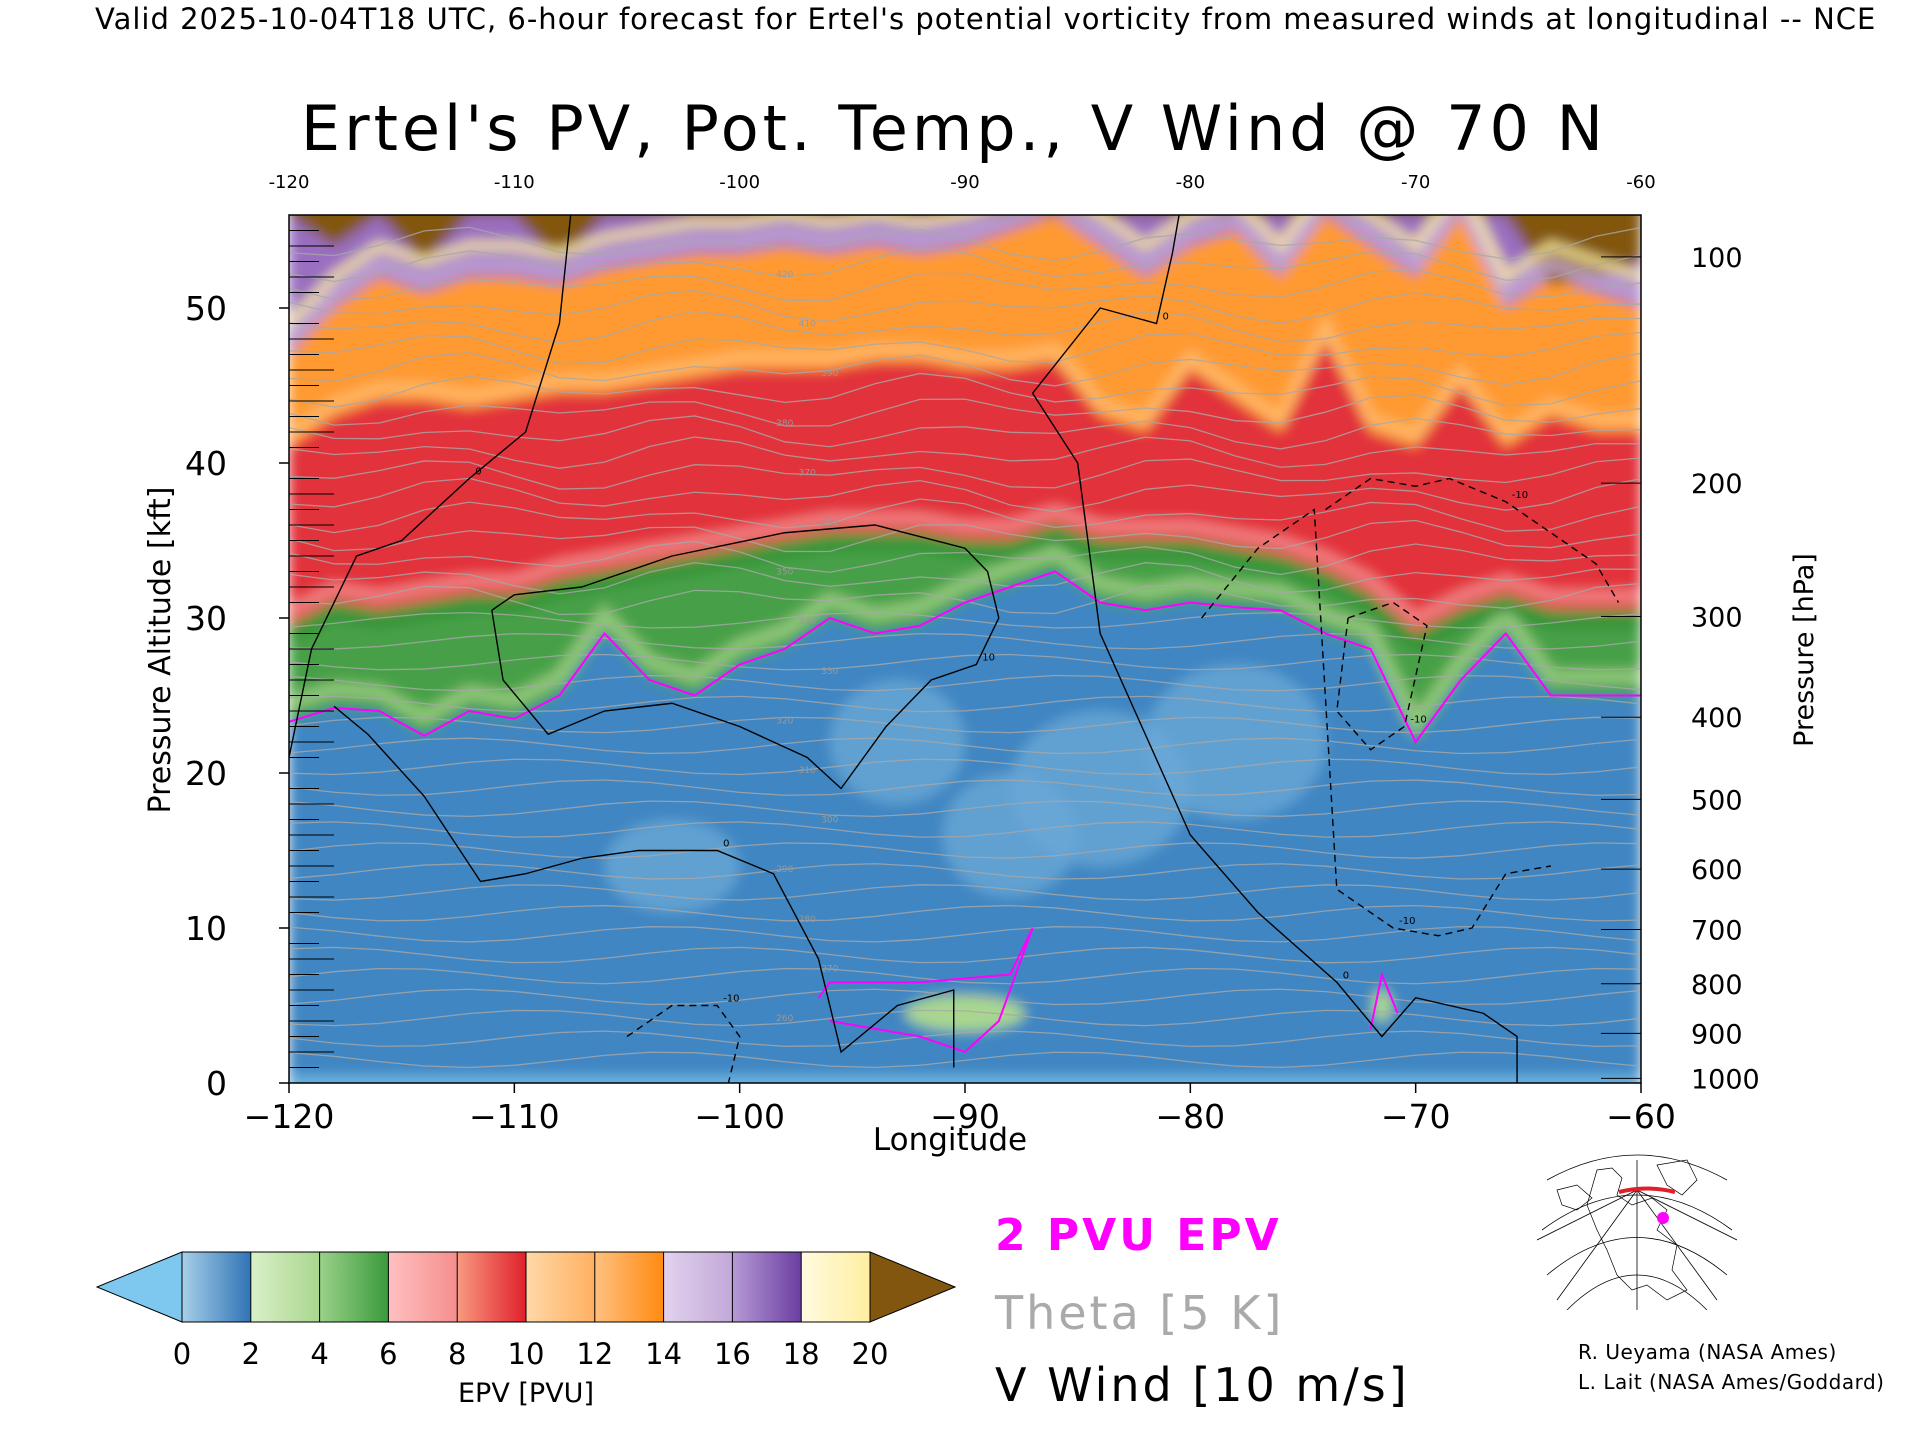 Image resolution: width=1920 pixels, height=1440 pixels. What do you see at coordinates (784, 275) in the screenshot?
I see `theta-contour-label: 420` at bounding box center [784, 275].